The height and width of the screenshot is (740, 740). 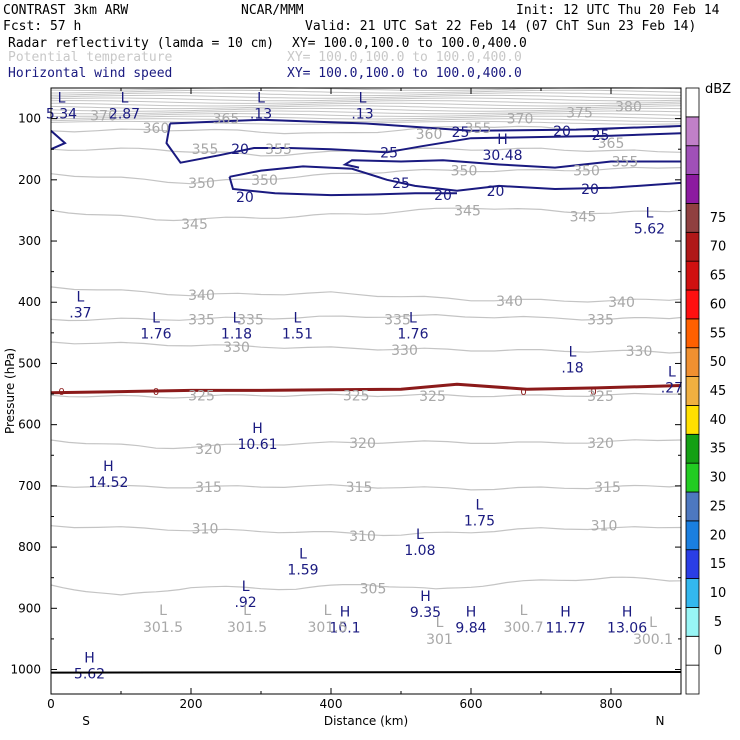 What do you see at coordinates (628, 107) in the screenshot?
I see `theta-label: 380` at bounding box center [628, 107].